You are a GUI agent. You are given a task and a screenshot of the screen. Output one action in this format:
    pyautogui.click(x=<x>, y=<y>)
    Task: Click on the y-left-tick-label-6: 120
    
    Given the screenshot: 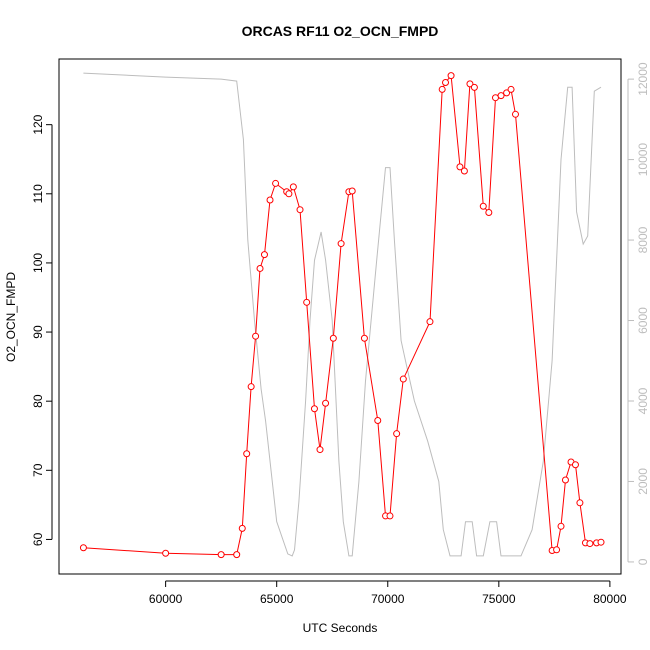 What is the action you would take?
    pyautogui.click(x=38, y=124)
    